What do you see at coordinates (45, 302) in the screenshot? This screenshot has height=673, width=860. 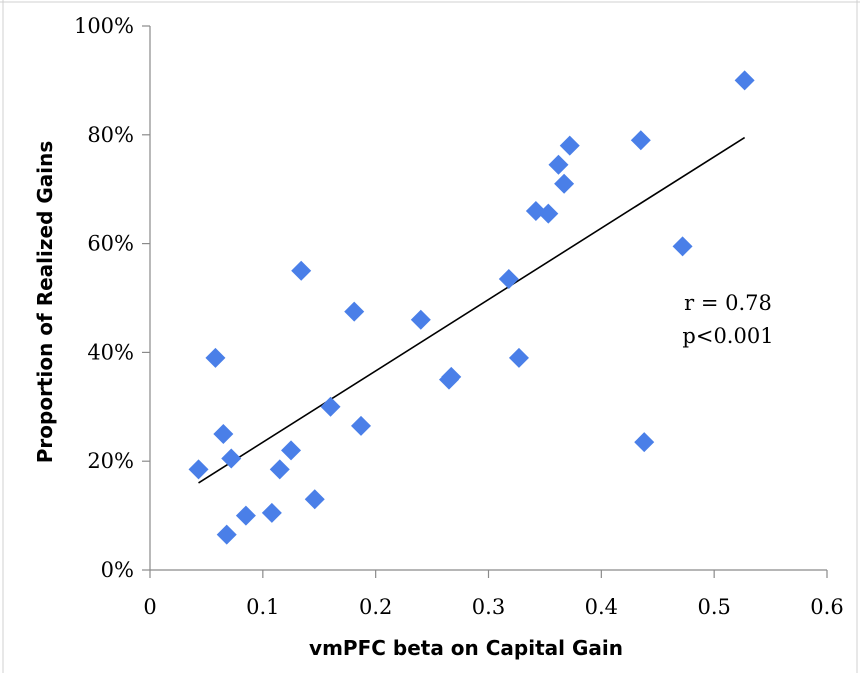 I see `y-axis-title: Proportion of Realized Gains` at bounding box center [45, 302].